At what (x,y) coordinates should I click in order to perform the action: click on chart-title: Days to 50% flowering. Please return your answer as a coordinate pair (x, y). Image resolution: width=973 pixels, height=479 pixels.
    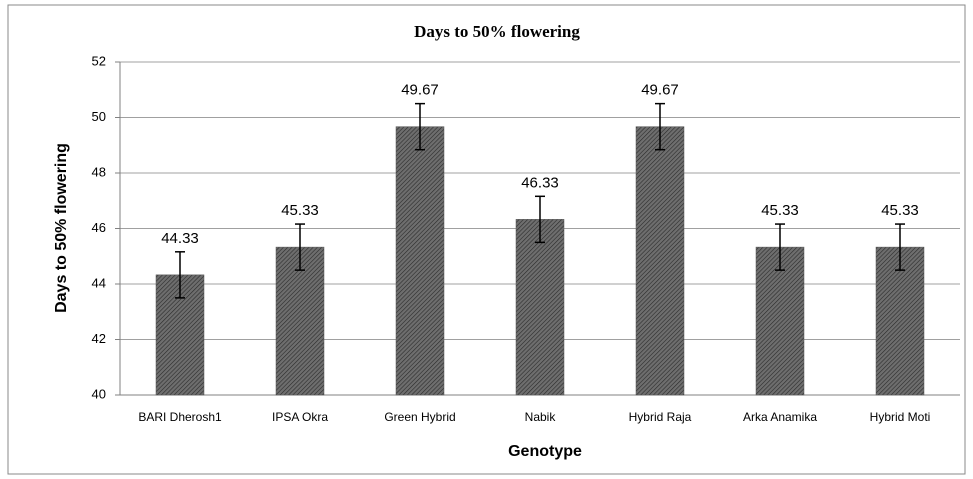
    Looking at the image, I should click on (497, 31).